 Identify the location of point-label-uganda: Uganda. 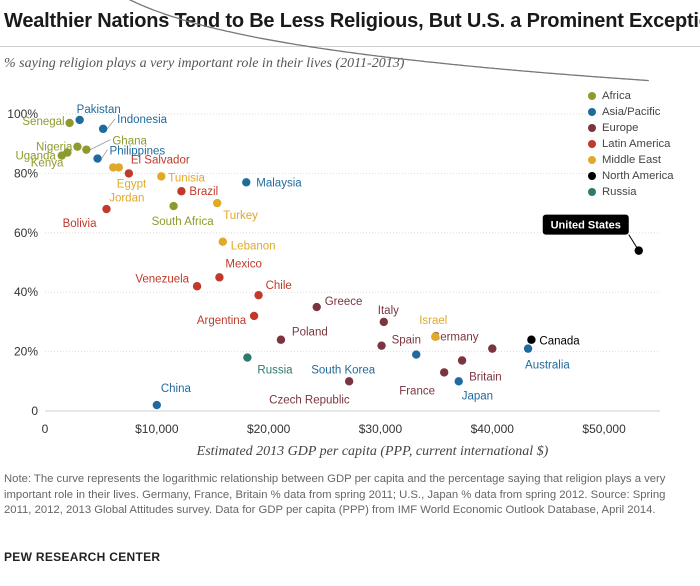
(35, 157).